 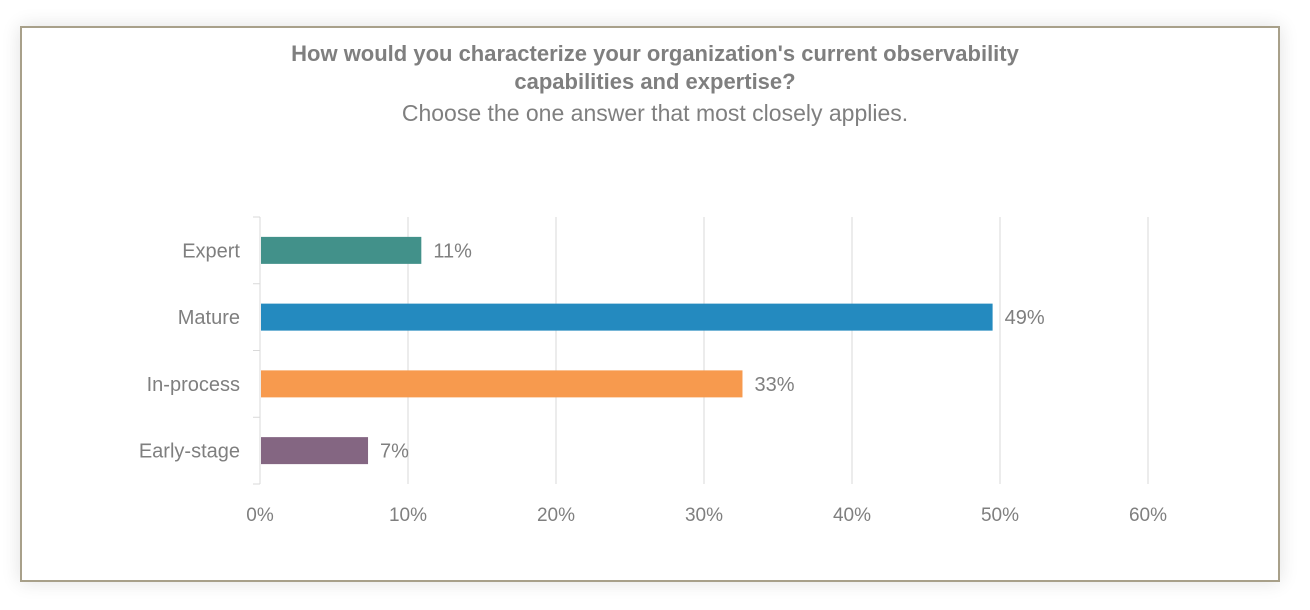 I want to click on category-label: Expert, so click(x=211, y=251).